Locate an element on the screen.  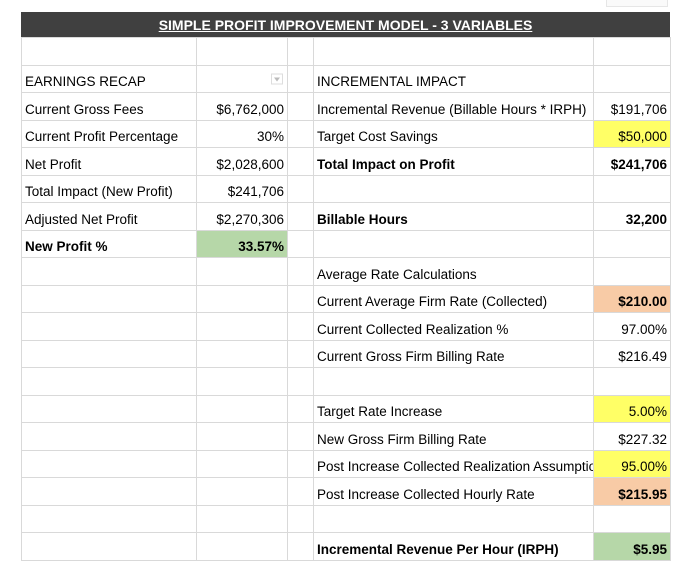
row-label: Incremental Revenue Per Hour (IRPH) is located at coordinates (453, 546).